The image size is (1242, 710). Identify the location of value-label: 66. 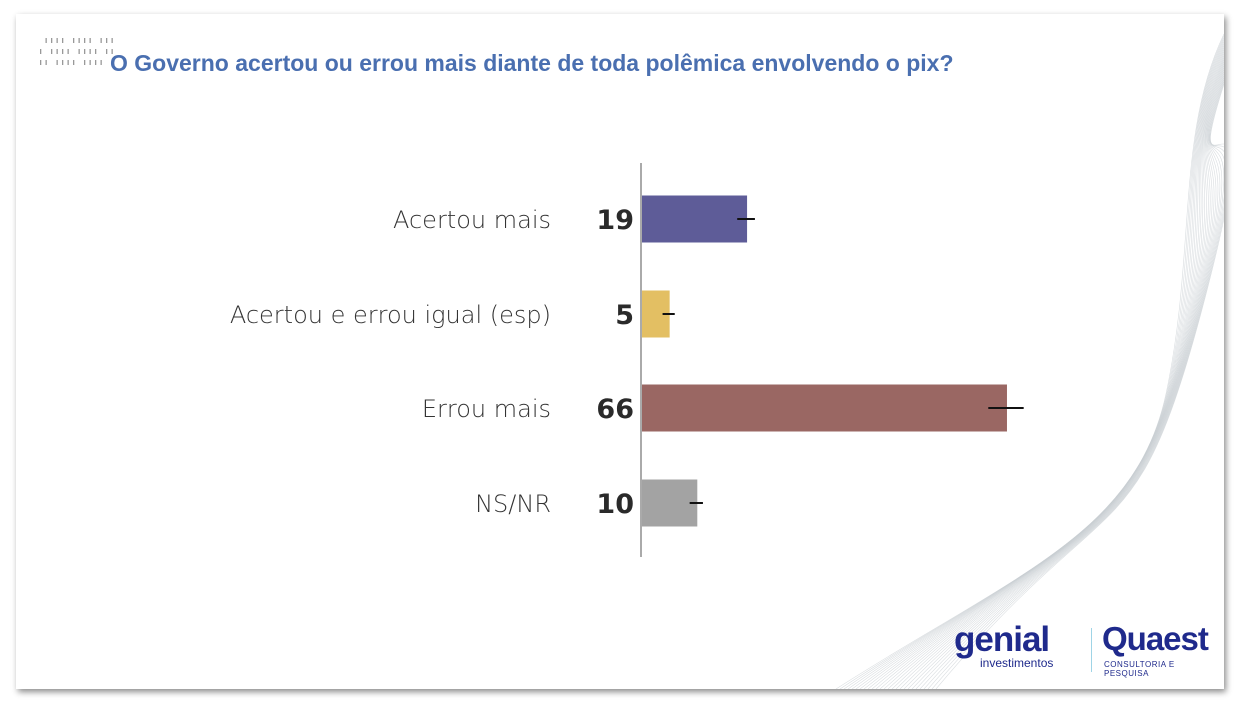
(615, 409).